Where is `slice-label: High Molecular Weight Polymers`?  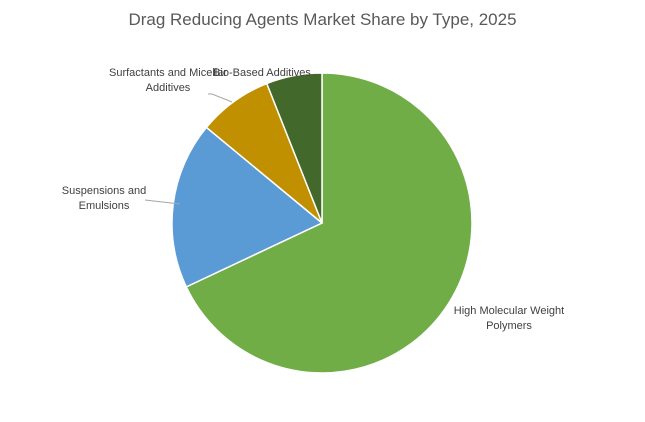
slice-label: High Molecular Weight Polymers is located at coordinates (509, 318).